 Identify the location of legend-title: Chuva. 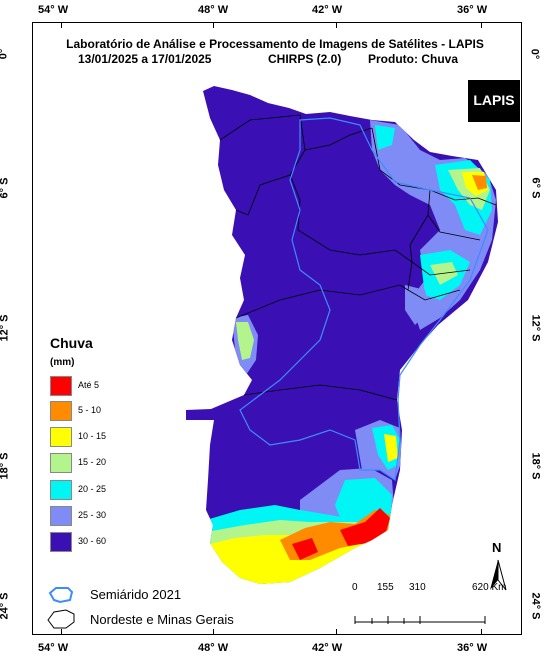
(71, 343).